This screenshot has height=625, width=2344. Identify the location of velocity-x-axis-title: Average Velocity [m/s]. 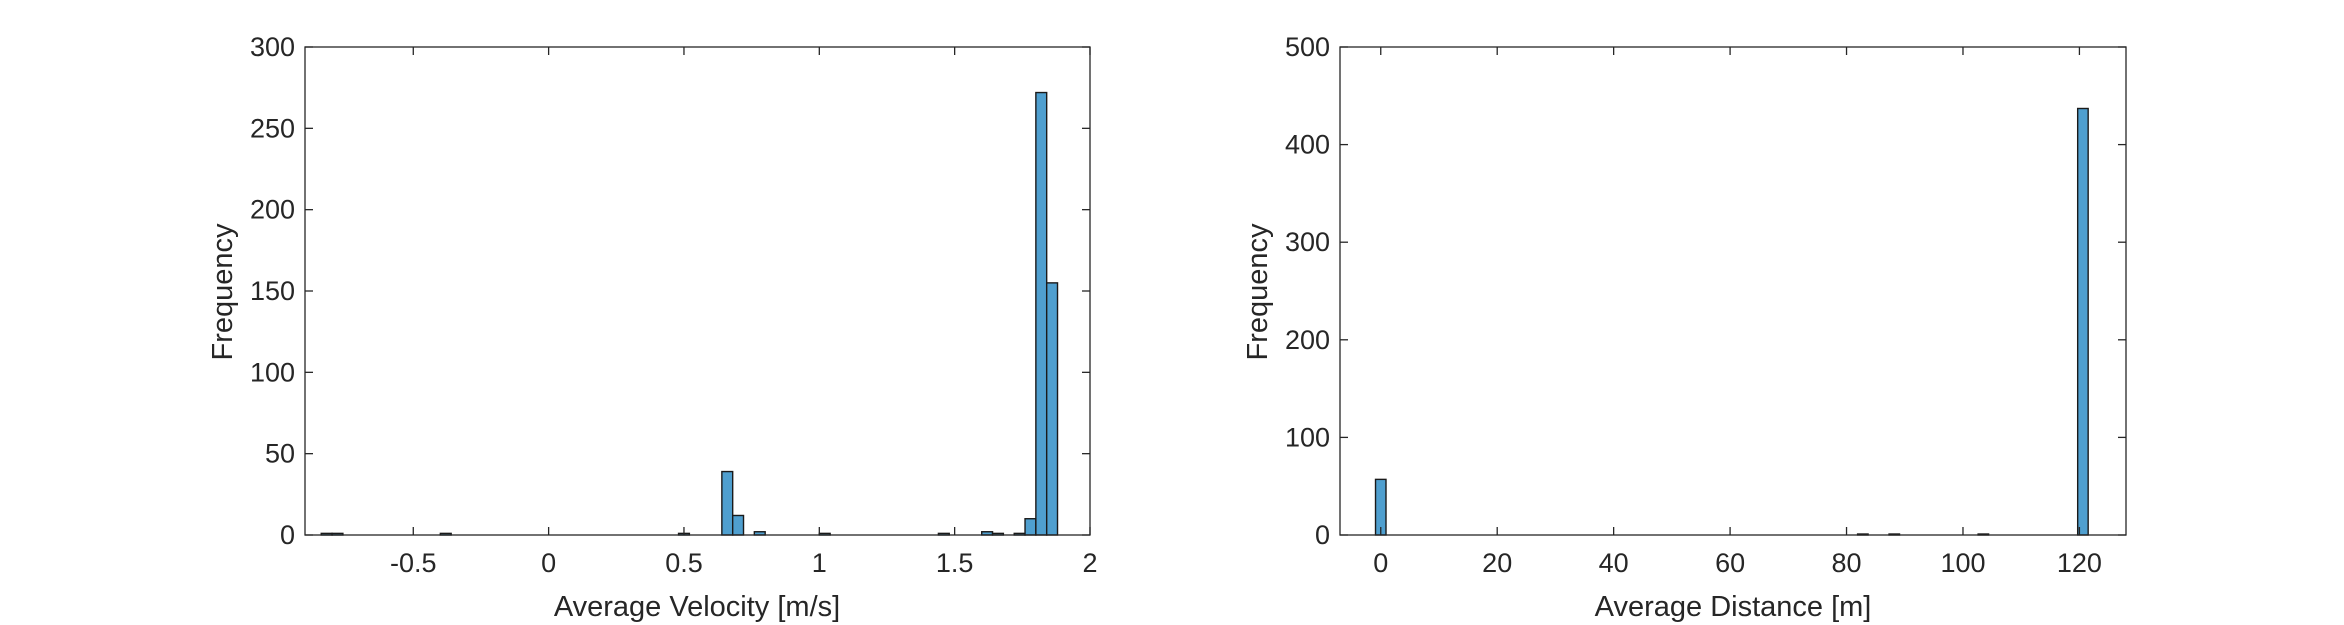
(697, 607).